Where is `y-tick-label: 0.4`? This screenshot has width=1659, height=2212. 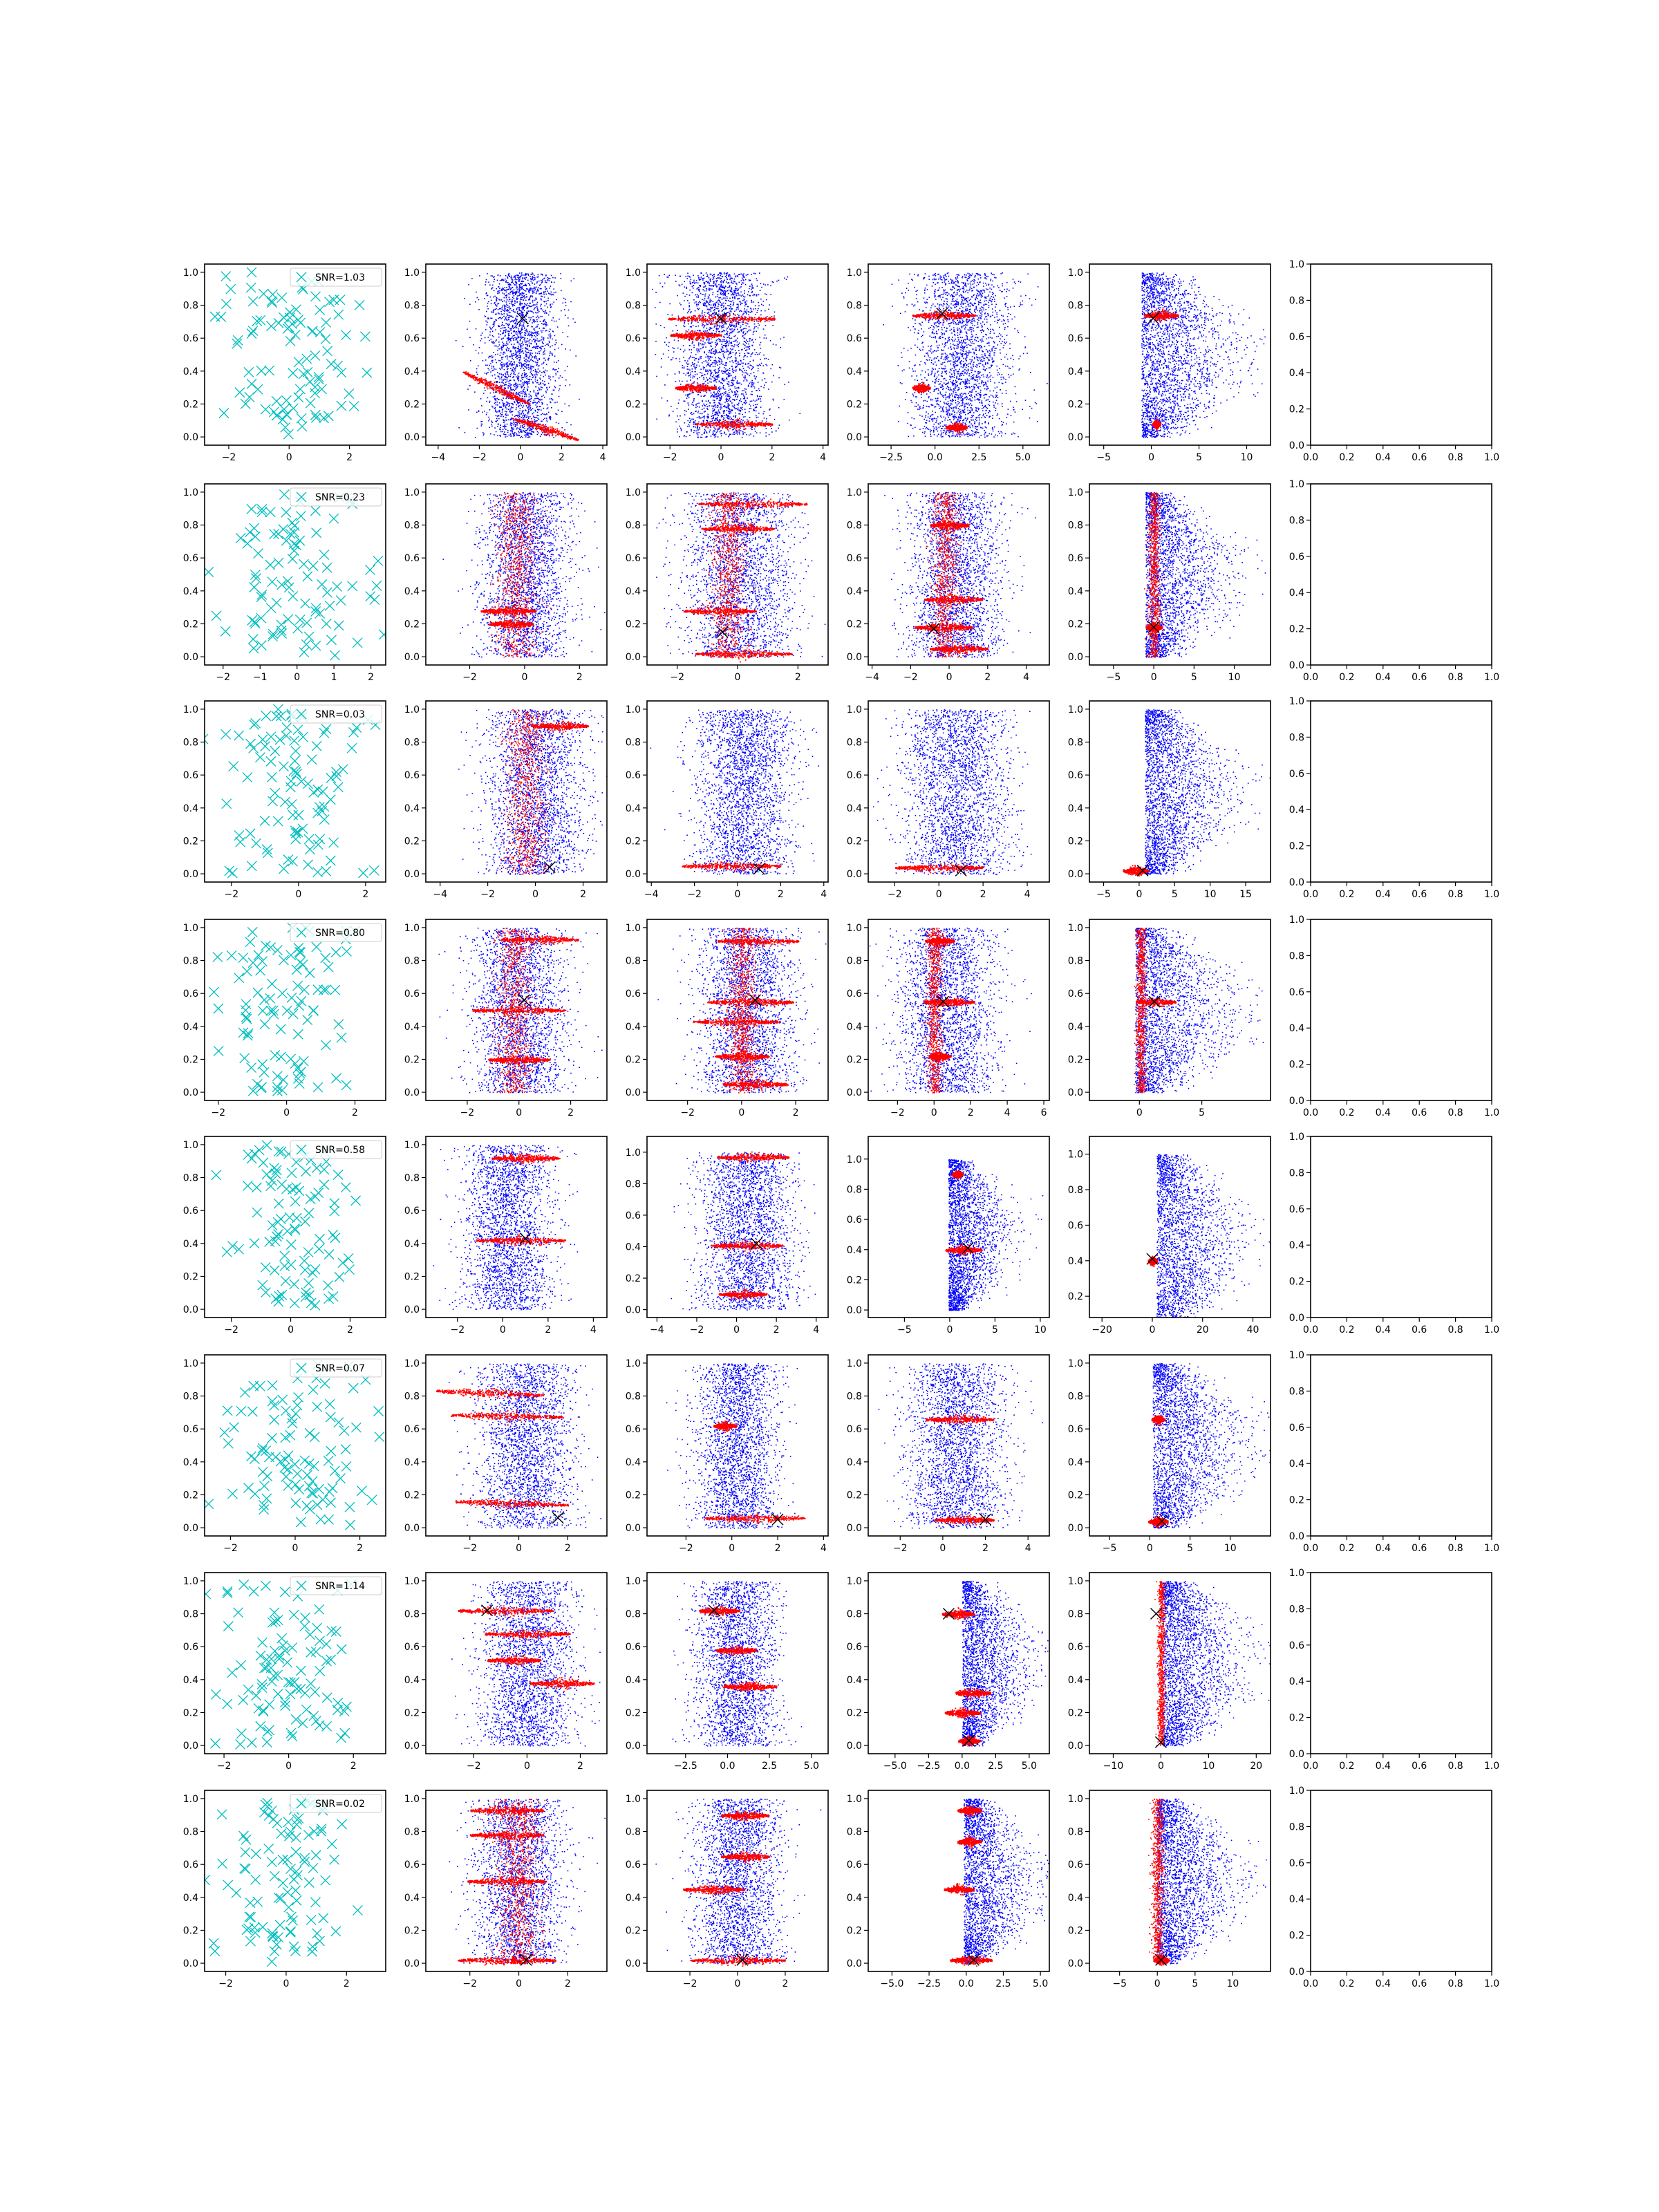 y-tick-label: 0.4 is located at coordinates (191, 371).